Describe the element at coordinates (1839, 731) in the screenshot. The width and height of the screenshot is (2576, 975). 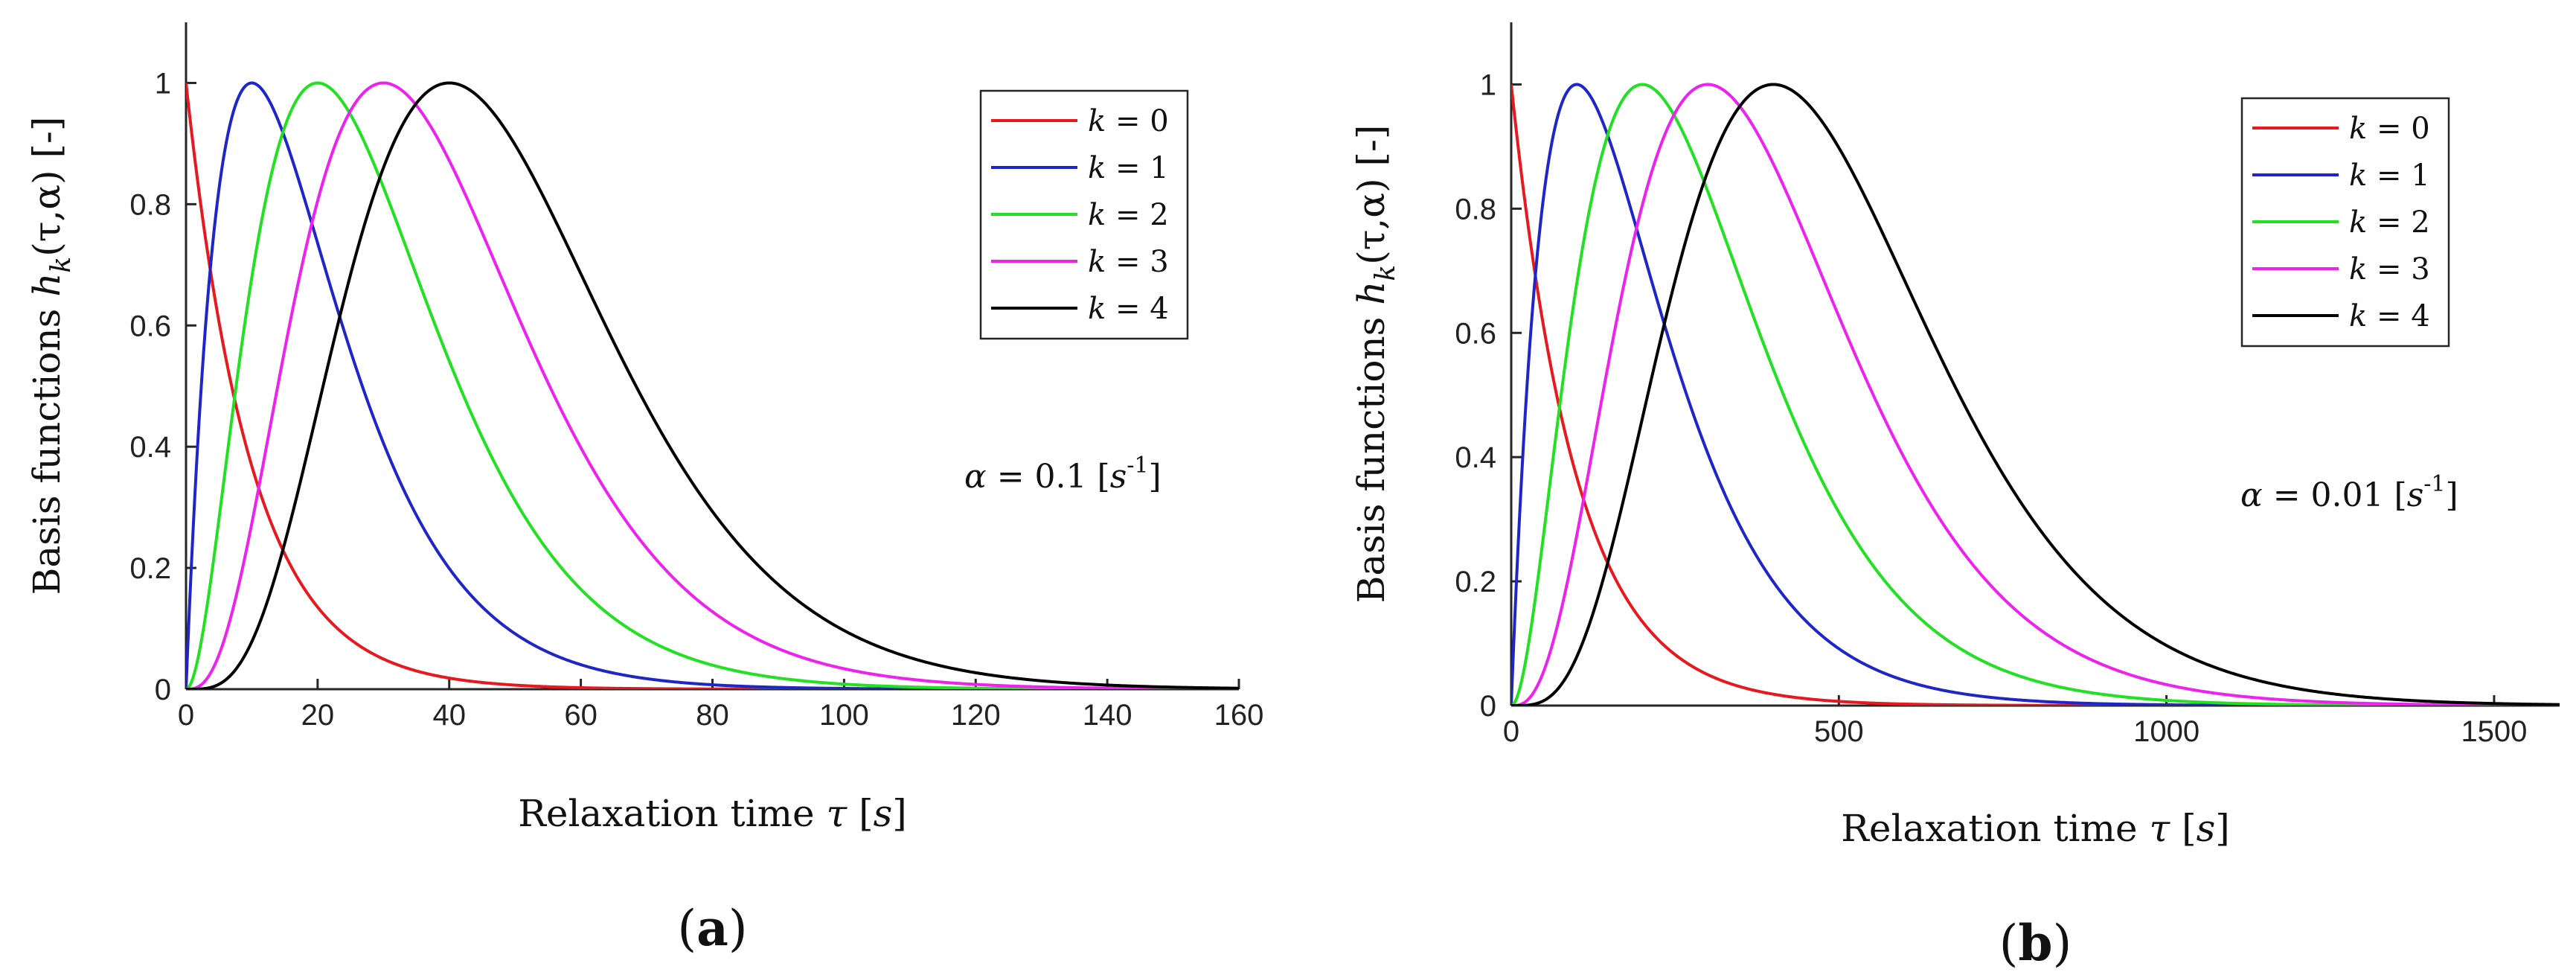
I see `x-tick-label: 500` at that location.